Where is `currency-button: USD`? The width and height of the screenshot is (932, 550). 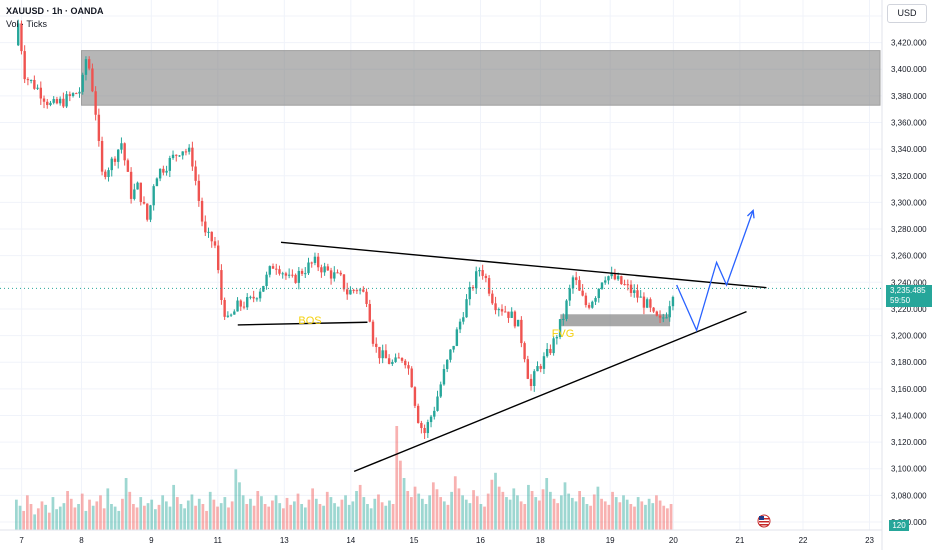
currency-button: USD is located at coordinates (907, 13).